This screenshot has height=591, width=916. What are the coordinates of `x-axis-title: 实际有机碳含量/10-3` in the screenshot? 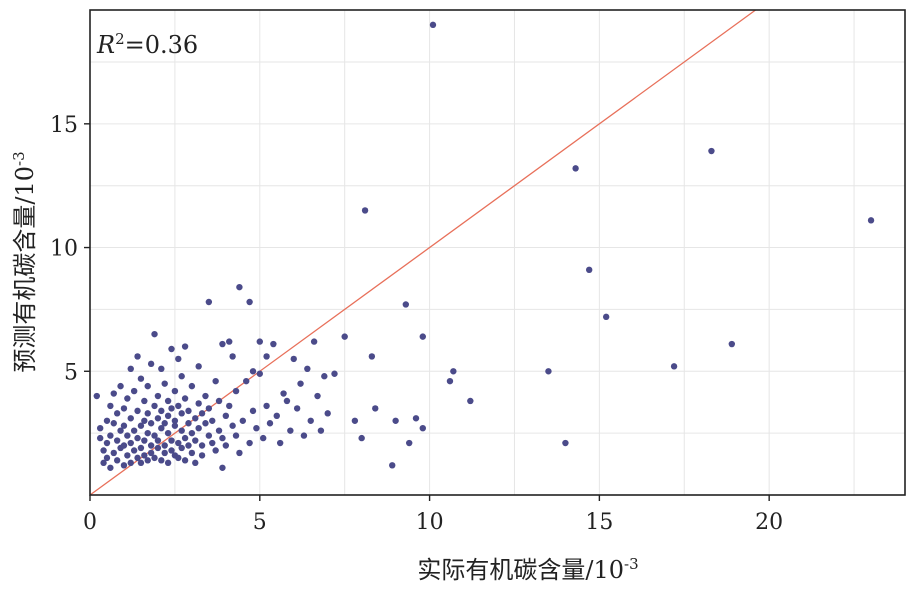 It's located at (527, 569).